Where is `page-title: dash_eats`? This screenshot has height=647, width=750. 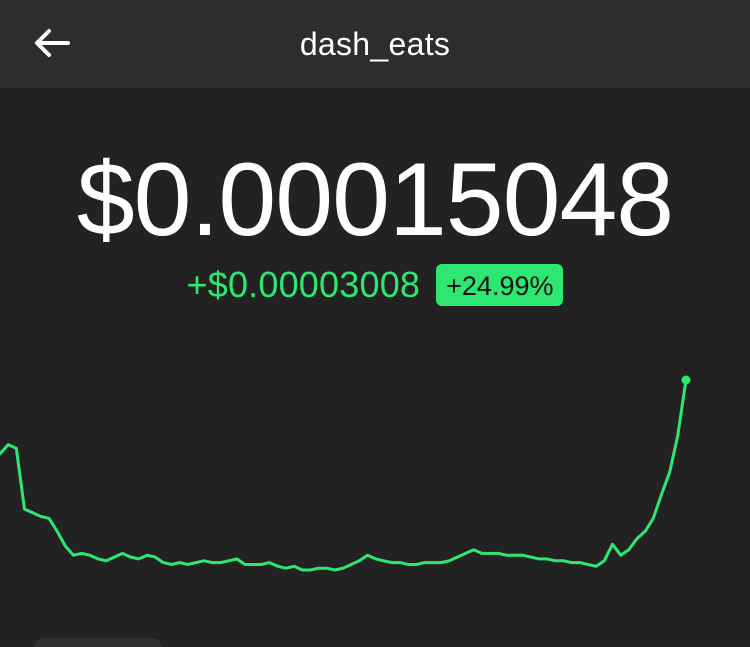 page-title: dash_eats is located at coordinates (375, 44).